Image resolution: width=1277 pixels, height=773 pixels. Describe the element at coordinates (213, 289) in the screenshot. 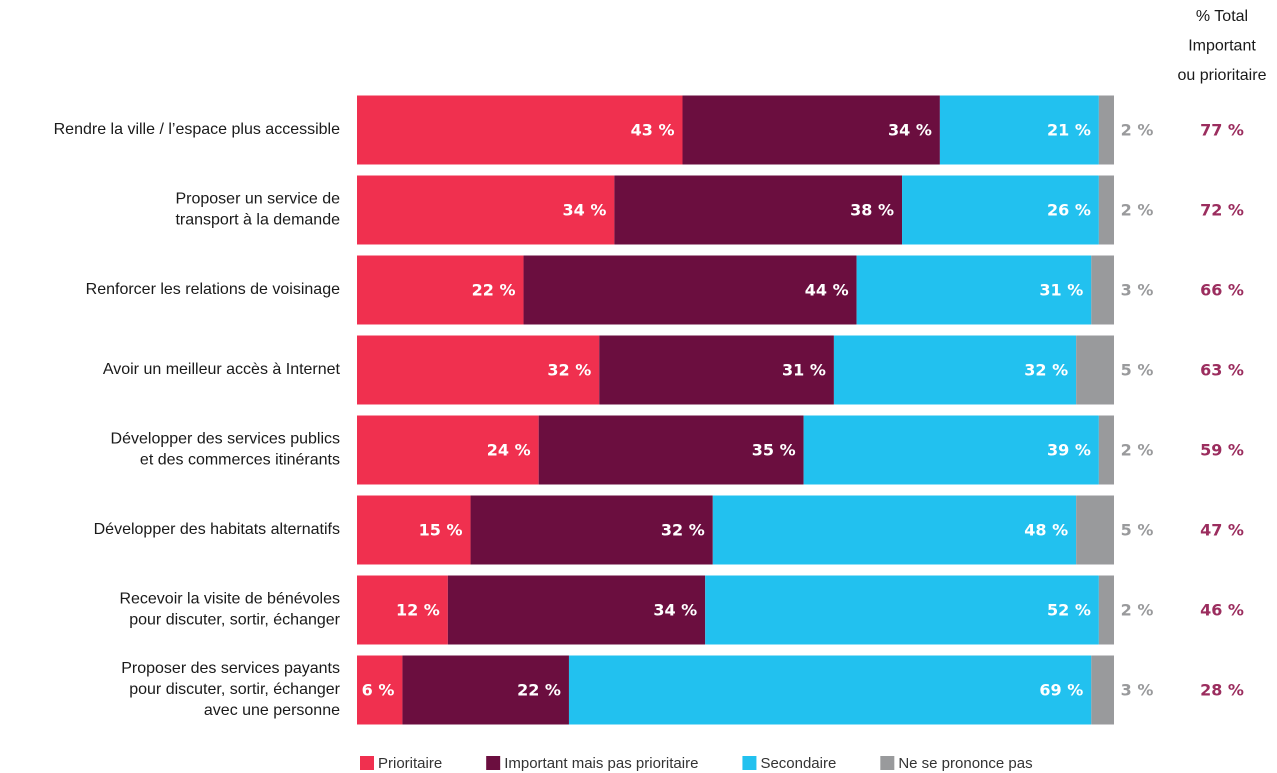

I see `category-label: Renforcer les relations de voisinage` at that location.